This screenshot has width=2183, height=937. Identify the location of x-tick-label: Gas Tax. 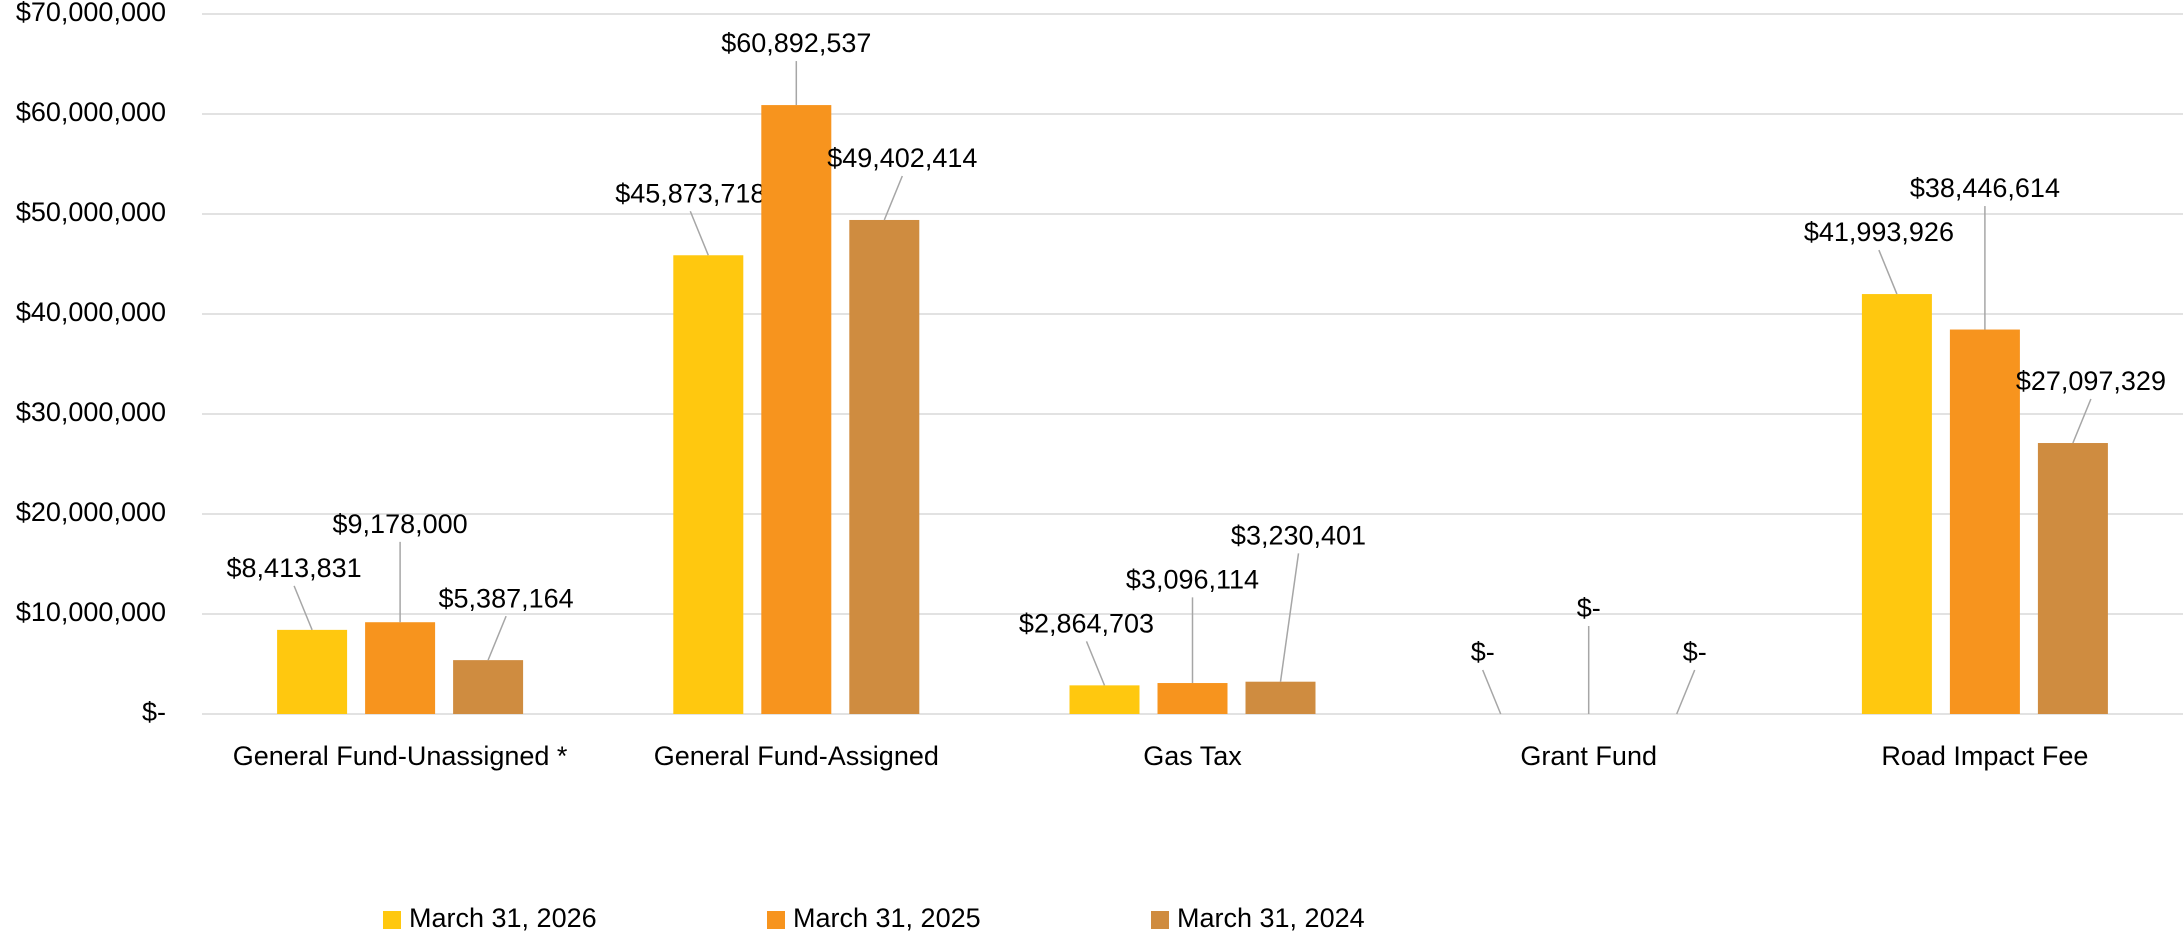
(1192, 756).